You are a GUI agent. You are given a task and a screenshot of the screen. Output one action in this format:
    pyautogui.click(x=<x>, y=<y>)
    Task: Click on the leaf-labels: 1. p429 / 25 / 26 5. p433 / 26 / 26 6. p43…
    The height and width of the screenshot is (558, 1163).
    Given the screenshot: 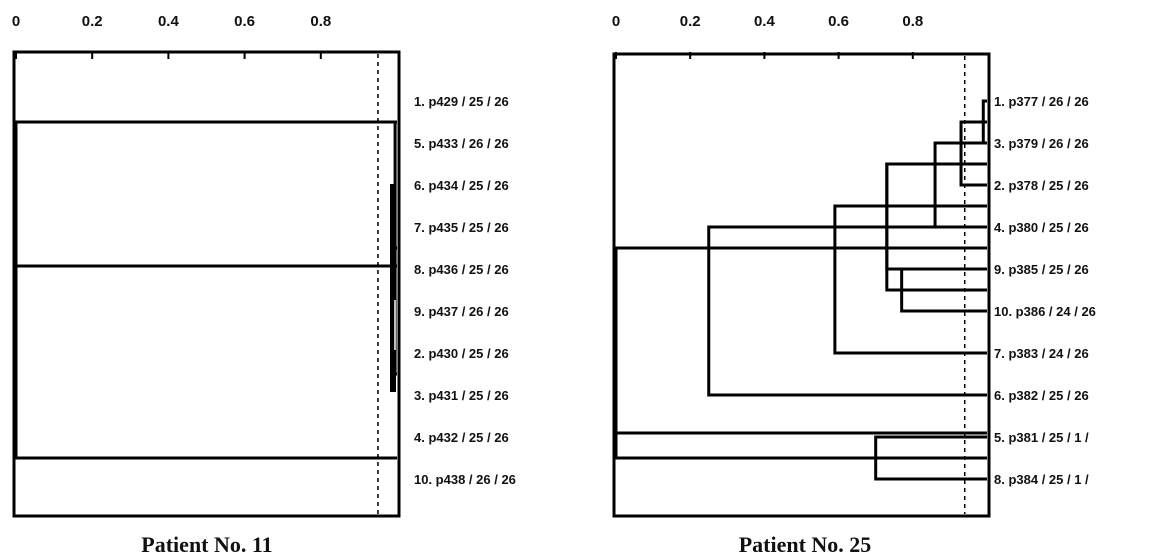 What is the action you would take?
    pyautogui.click(x=465, y=290)
    